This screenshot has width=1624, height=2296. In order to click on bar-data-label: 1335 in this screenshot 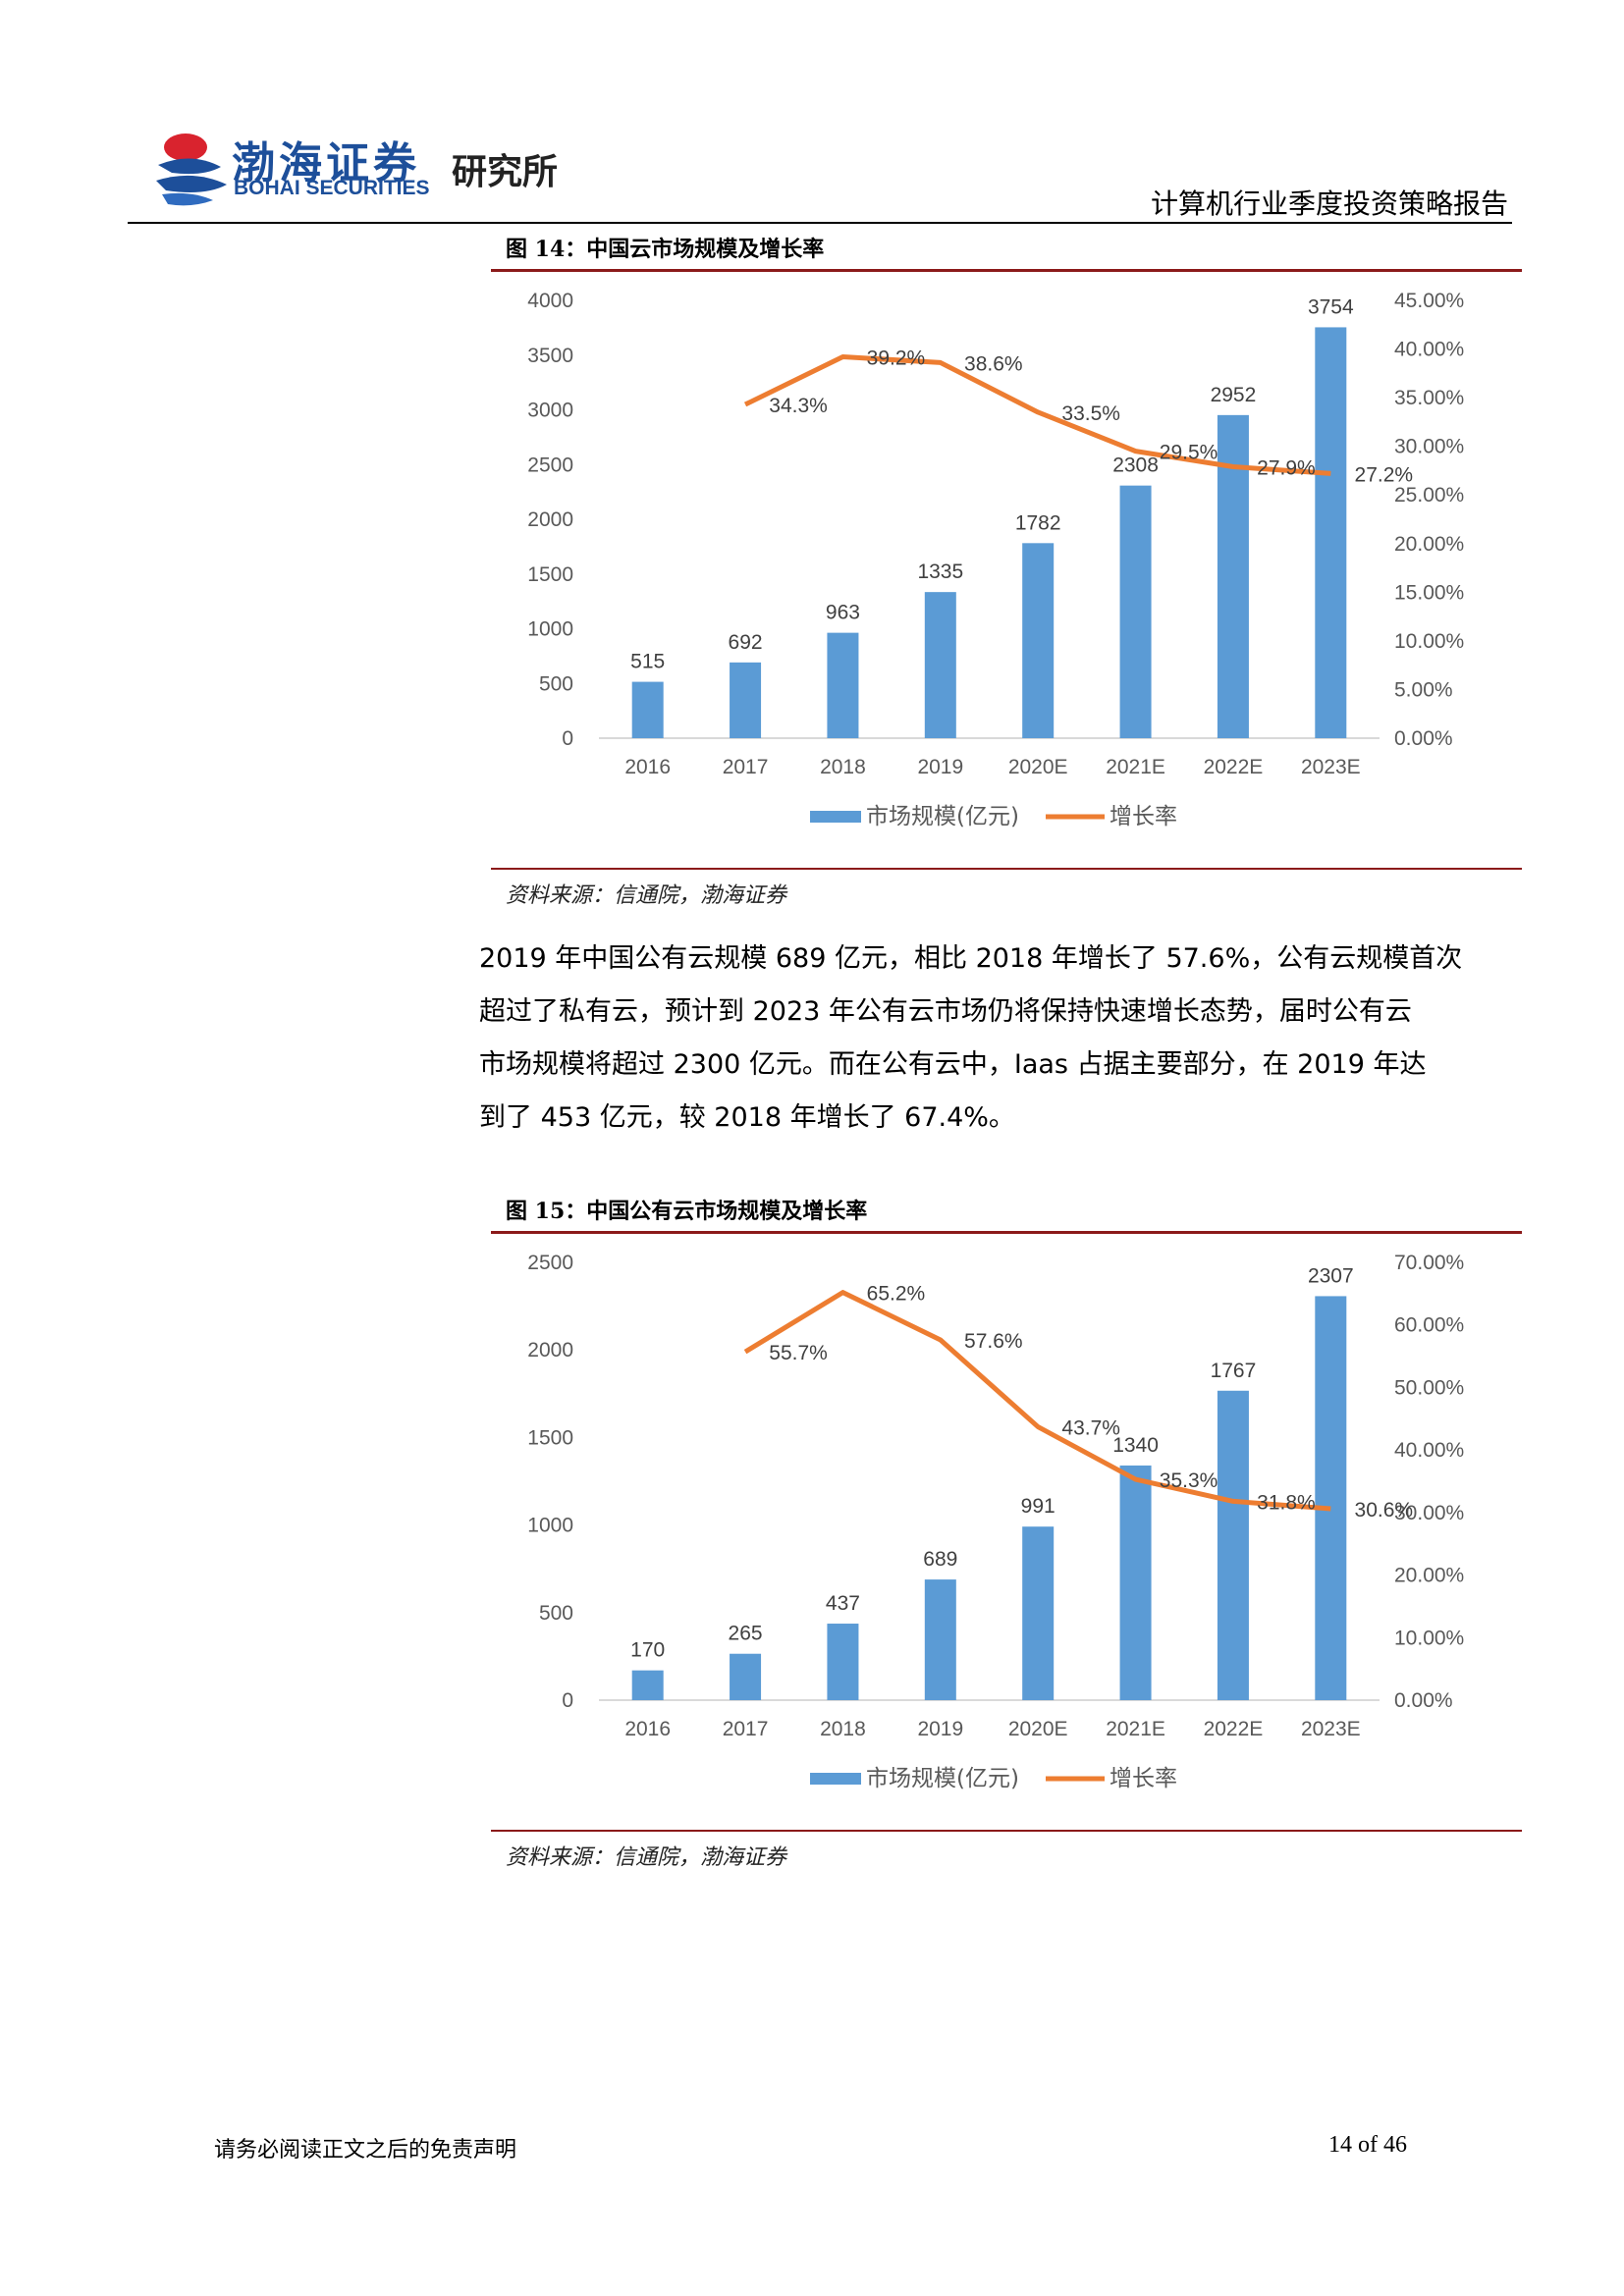, I will do `click(940, 572)`.